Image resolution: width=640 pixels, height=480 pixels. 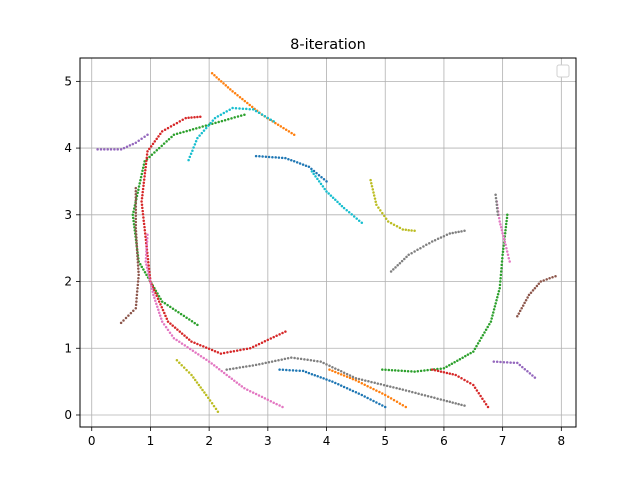 I want to click on trajectory-series, so click(x=231, y=134).